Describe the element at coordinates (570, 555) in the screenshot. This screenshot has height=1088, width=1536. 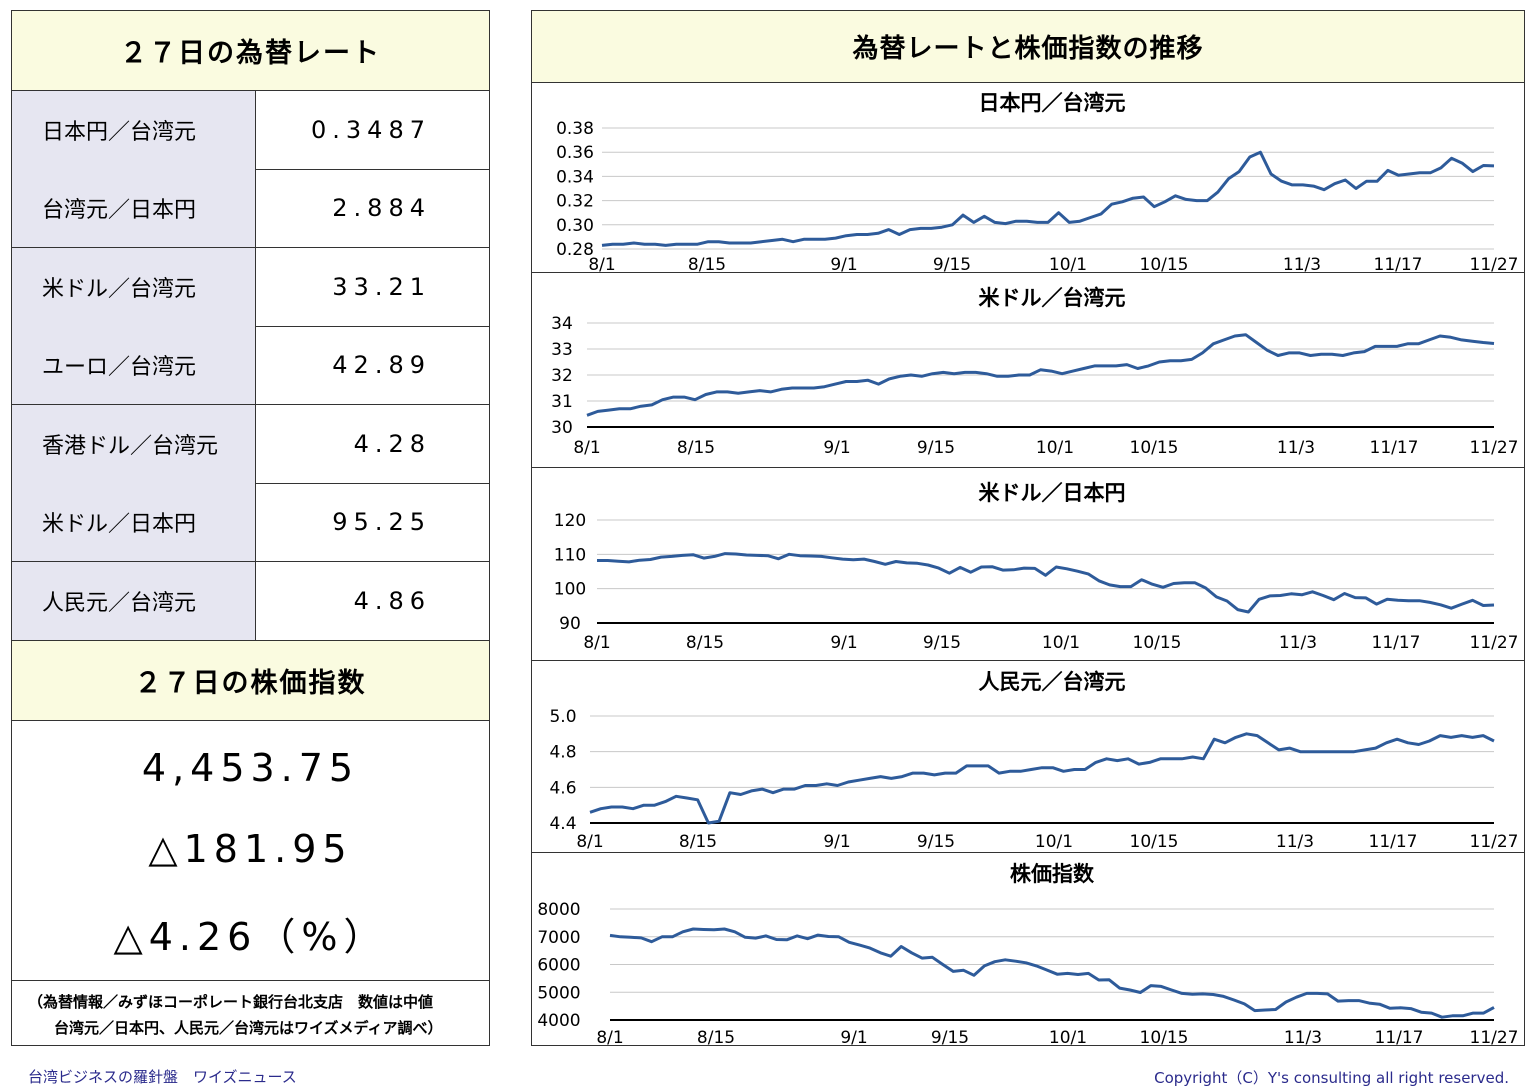
I see `y-tick-label: 110` at that location.